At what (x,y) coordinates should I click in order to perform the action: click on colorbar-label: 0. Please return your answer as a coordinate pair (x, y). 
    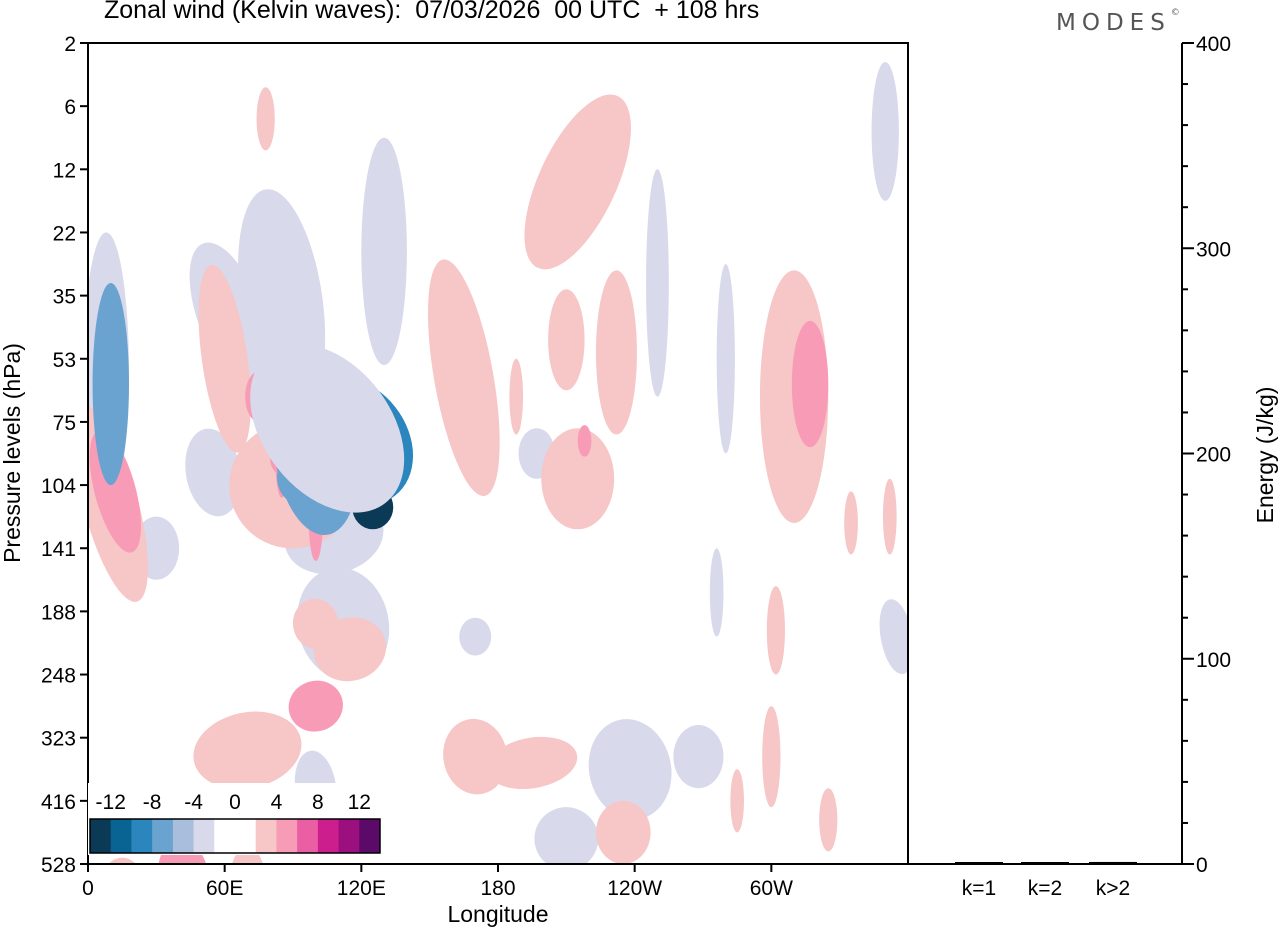
    Looking at the image, I should click on (235, 802).